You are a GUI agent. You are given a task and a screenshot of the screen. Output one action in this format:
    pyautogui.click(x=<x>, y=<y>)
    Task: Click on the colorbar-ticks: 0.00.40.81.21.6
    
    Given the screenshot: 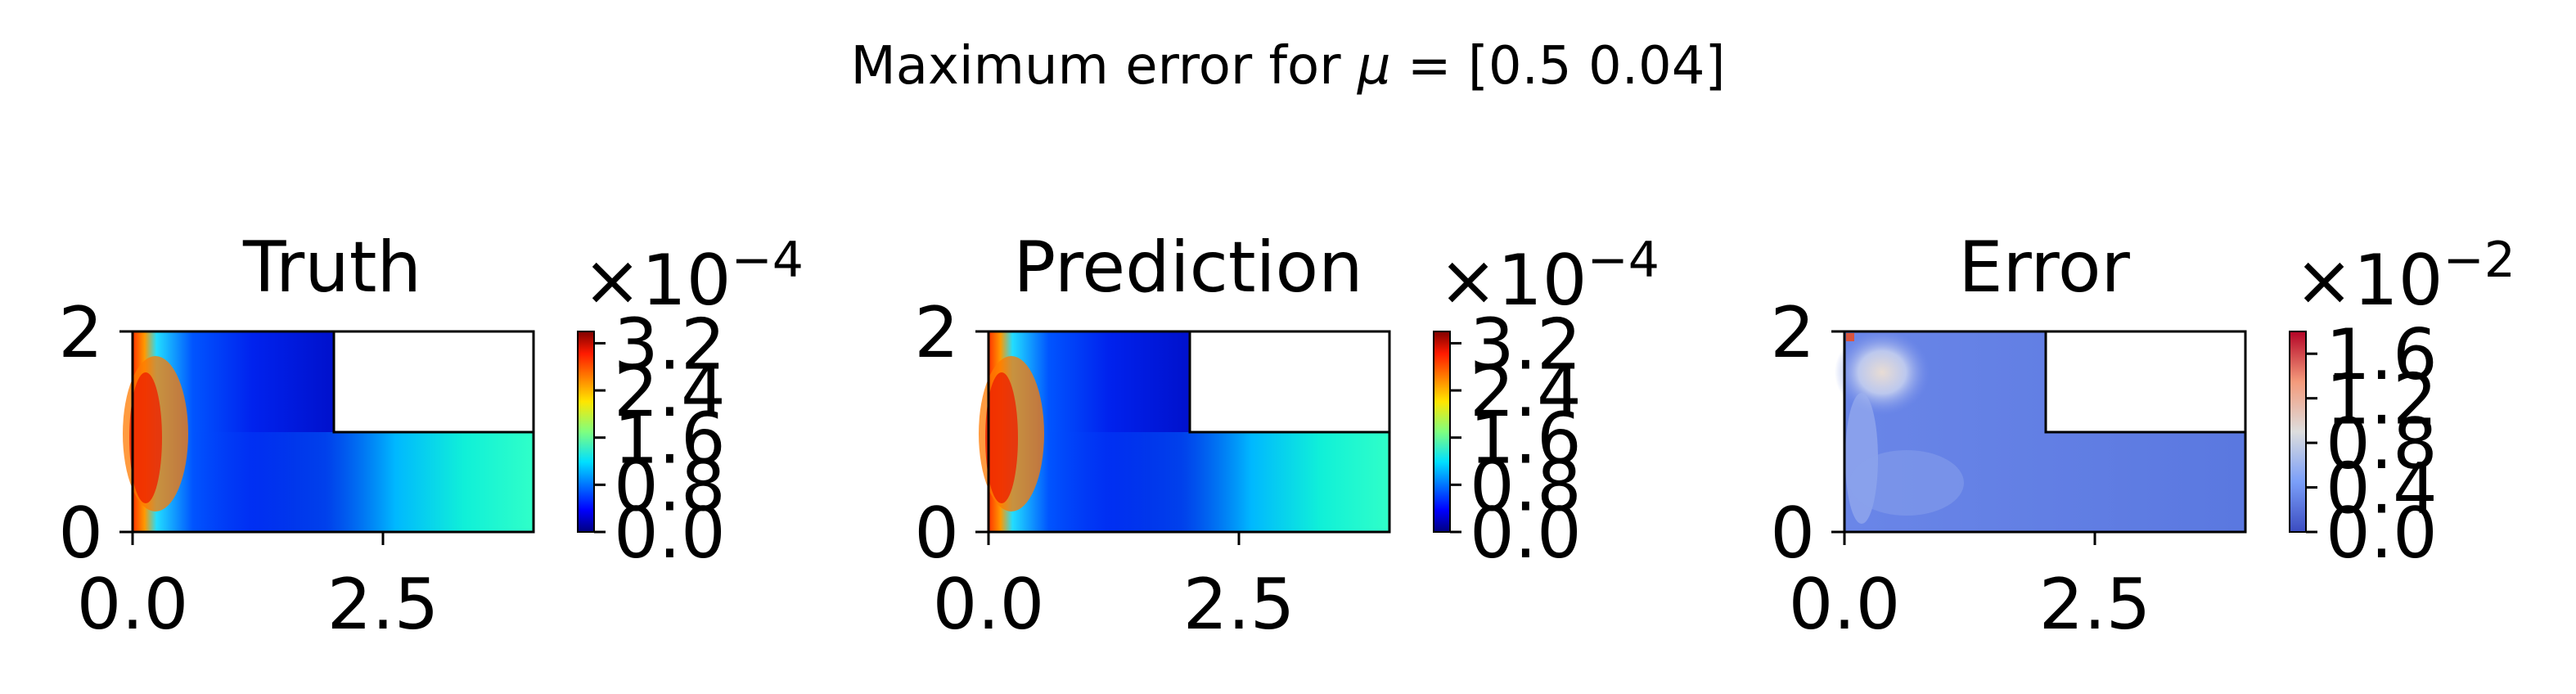 What is the action you would take?
    pyautogui.click(x=2372, y=444)
    